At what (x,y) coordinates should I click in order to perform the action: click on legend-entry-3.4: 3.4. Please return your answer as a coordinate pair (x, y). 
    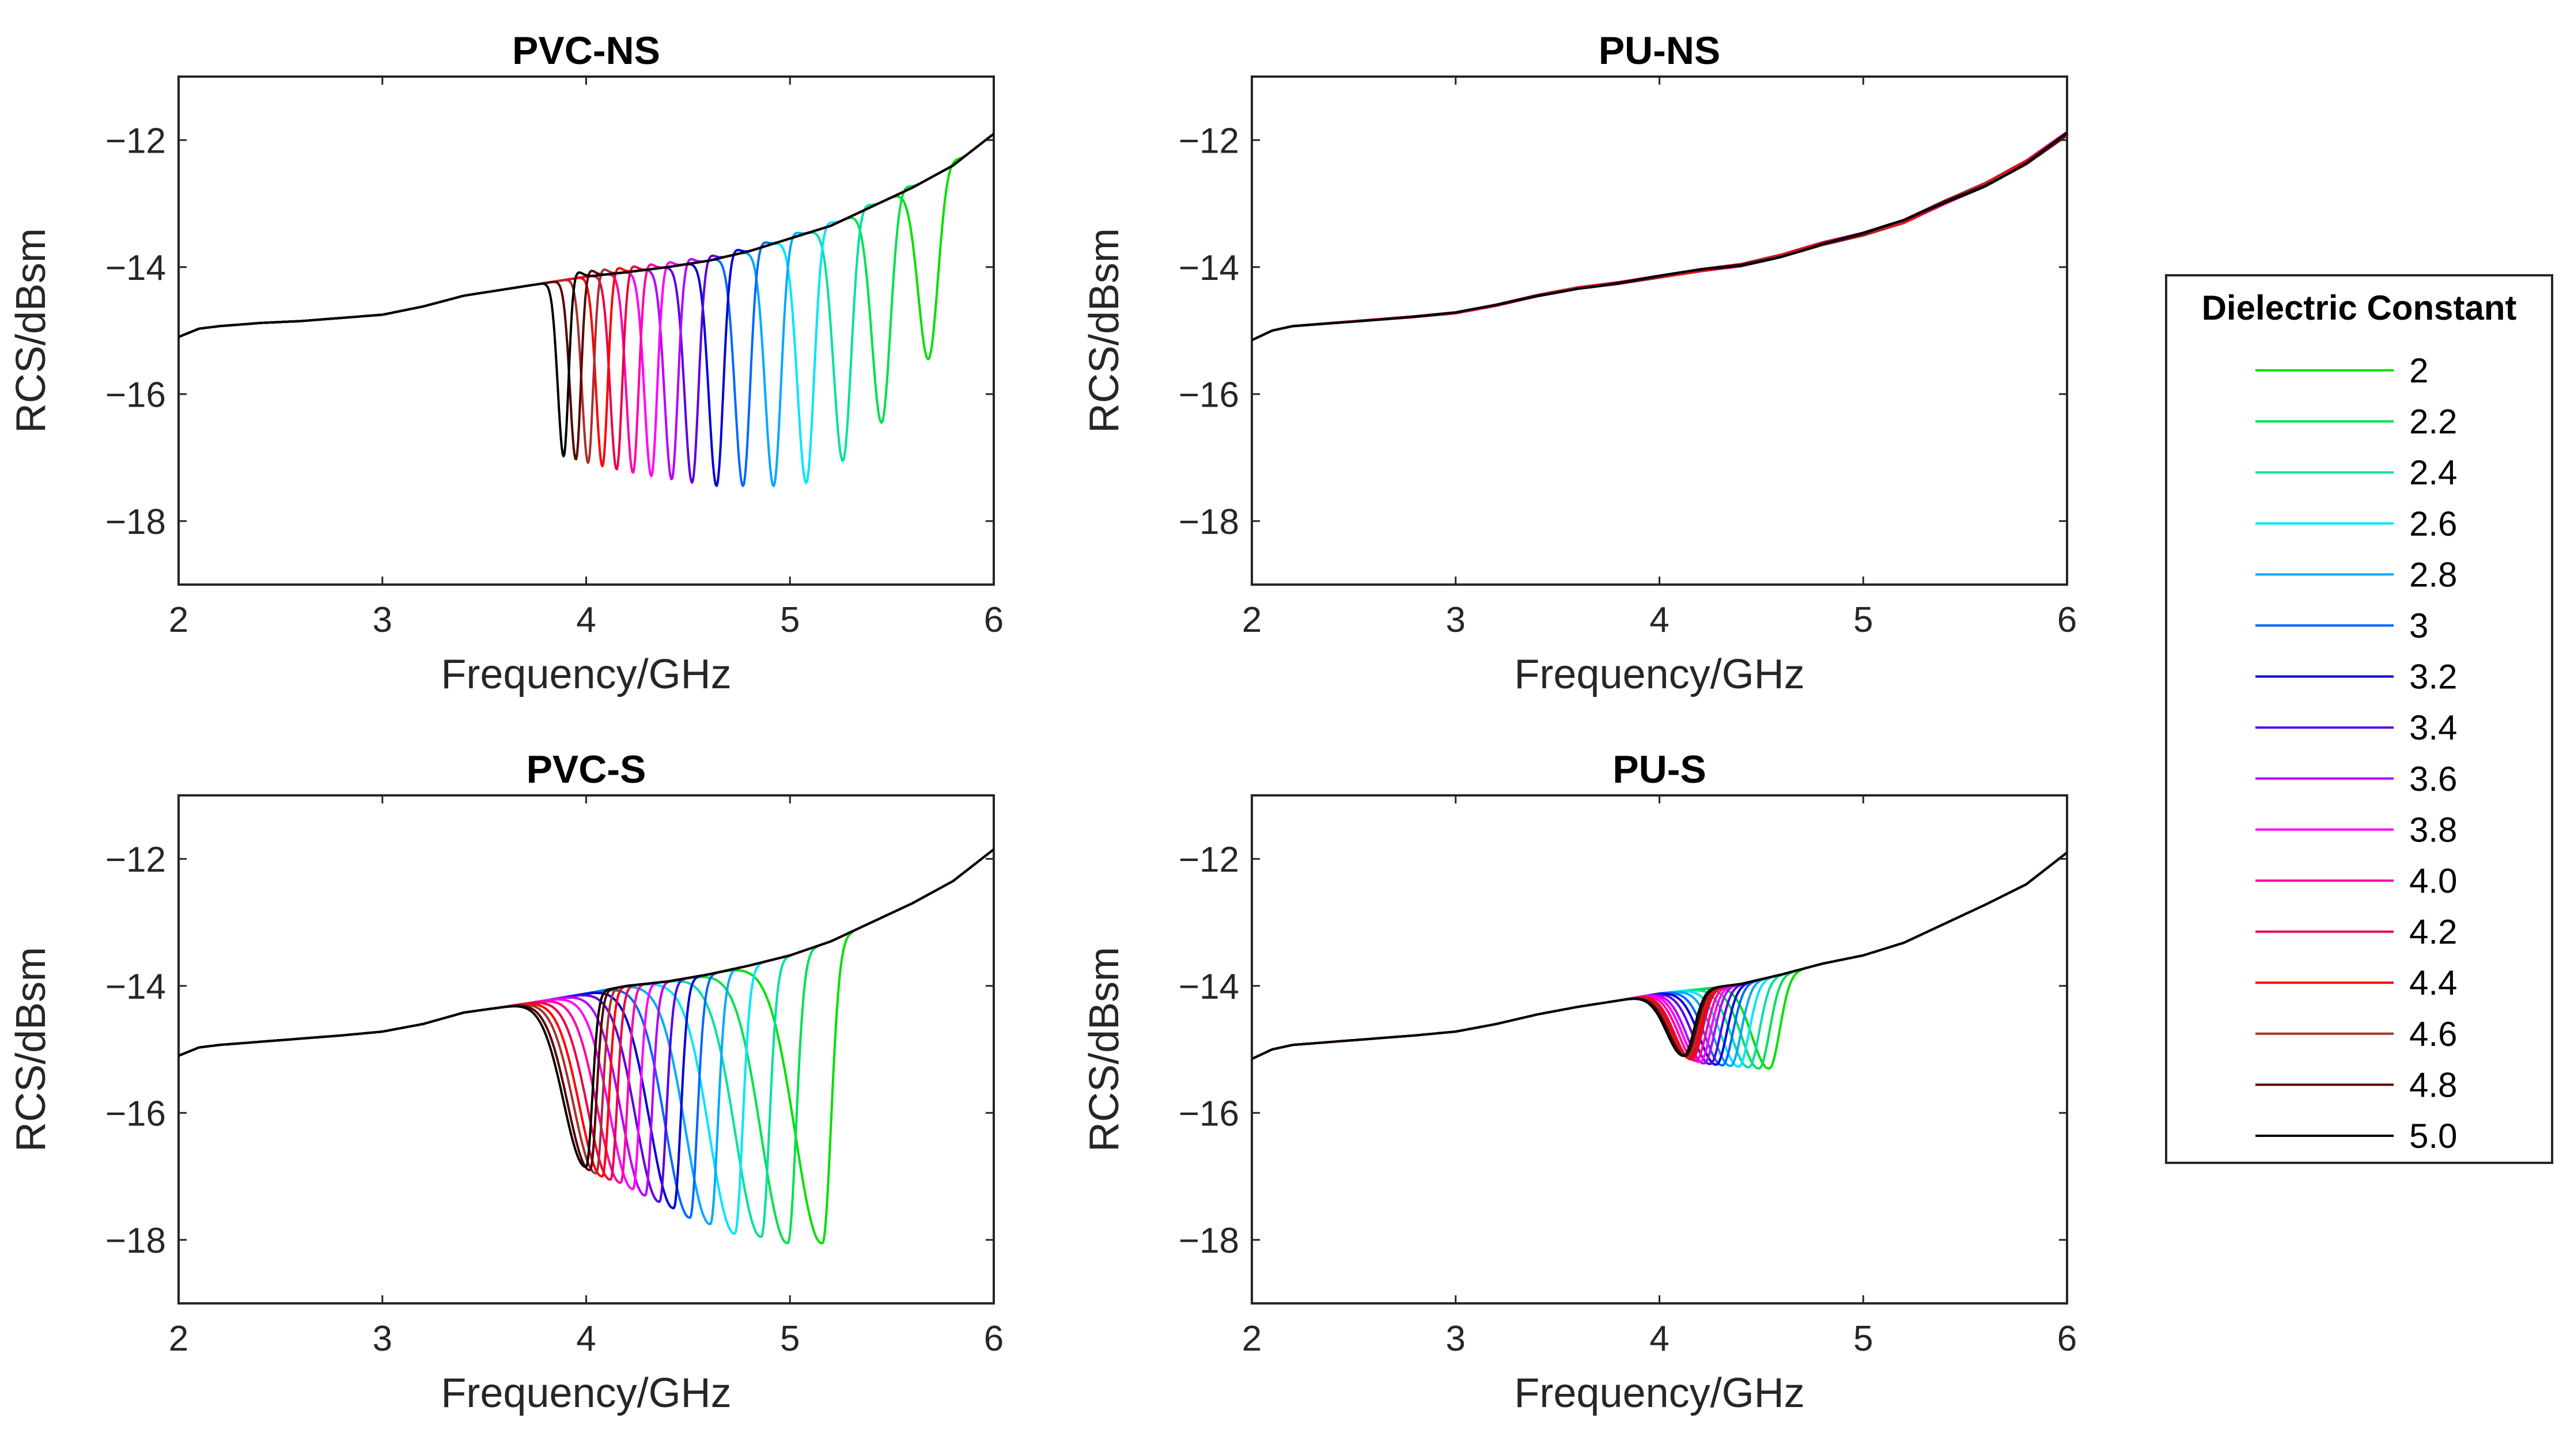
    Looking at the image, I should click on (2356, 727).